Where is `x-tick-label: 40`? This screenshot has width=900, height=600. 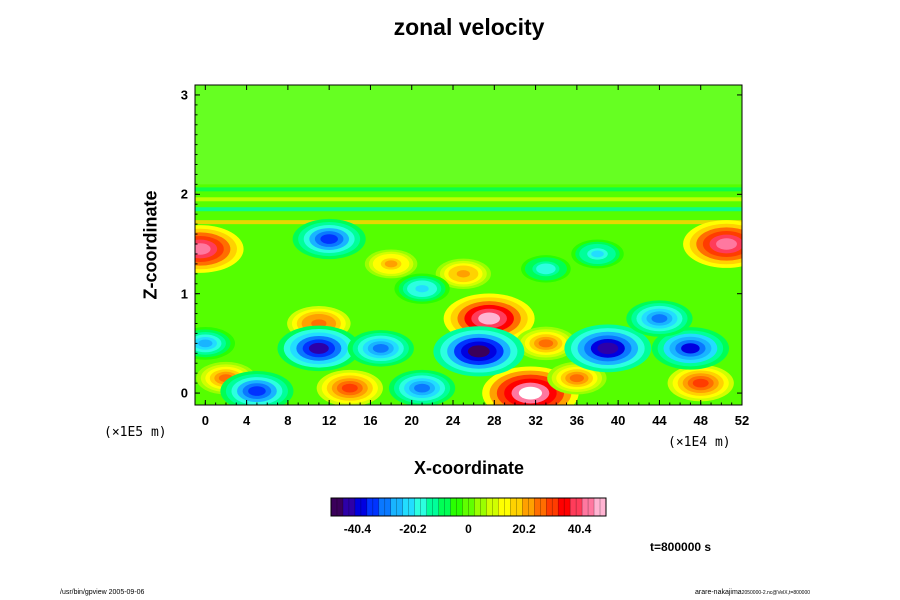
x-tick-label: 40 is located at coordinates (618, 420).